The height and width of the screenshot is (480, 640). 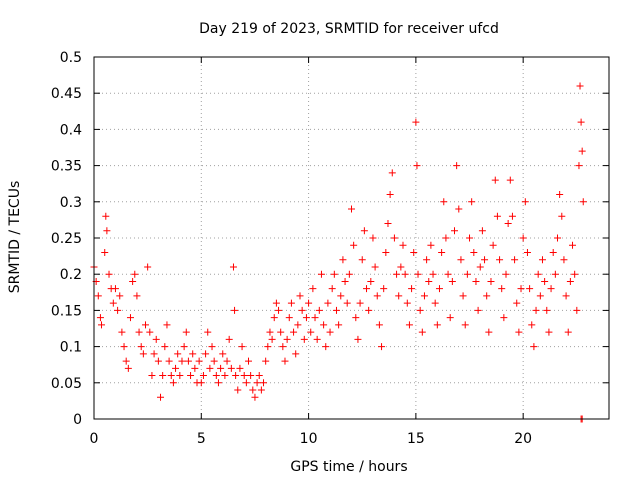 I want to click on y-tick-label: 0.3, so click(x=71, y=203).